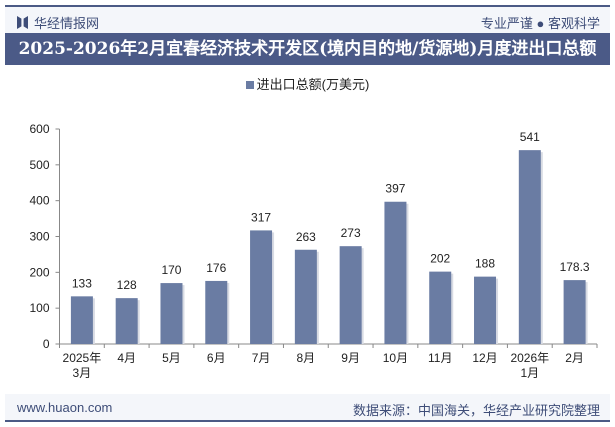  Describe the element at coordinates (306, 237) in the screenshot. I see `data-label: 263` at that location.